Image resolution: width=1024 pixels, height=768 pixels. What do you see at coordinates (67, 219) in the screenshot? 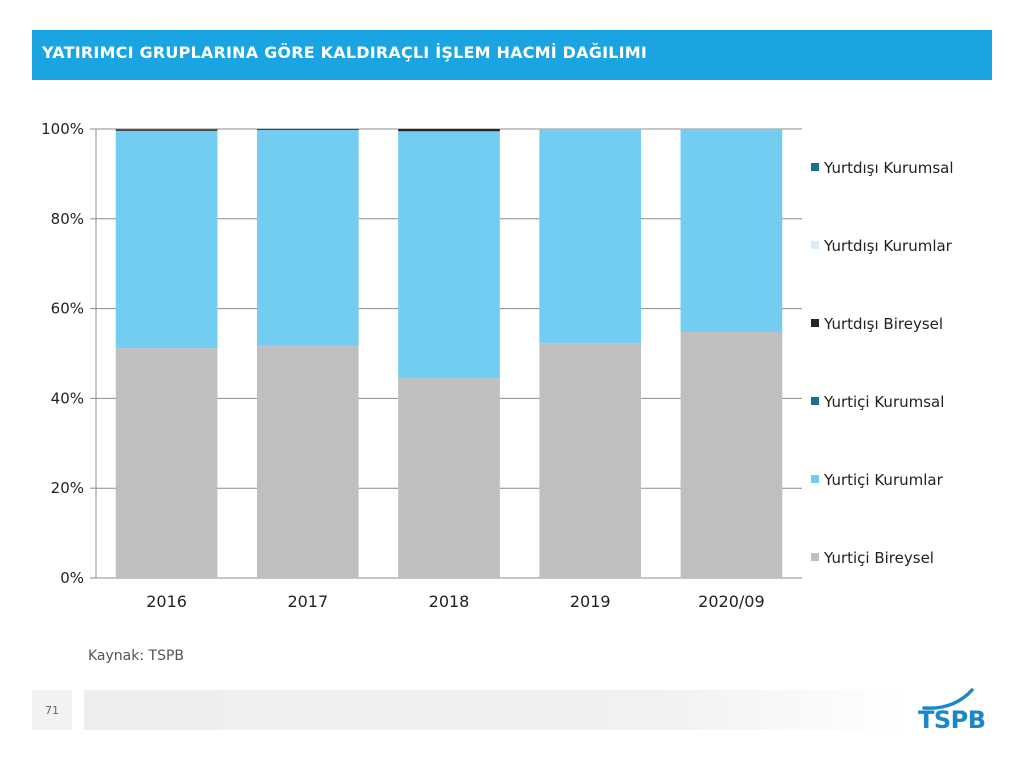
I see `y-tick-label: 80%` at bounding box center [67, 219].